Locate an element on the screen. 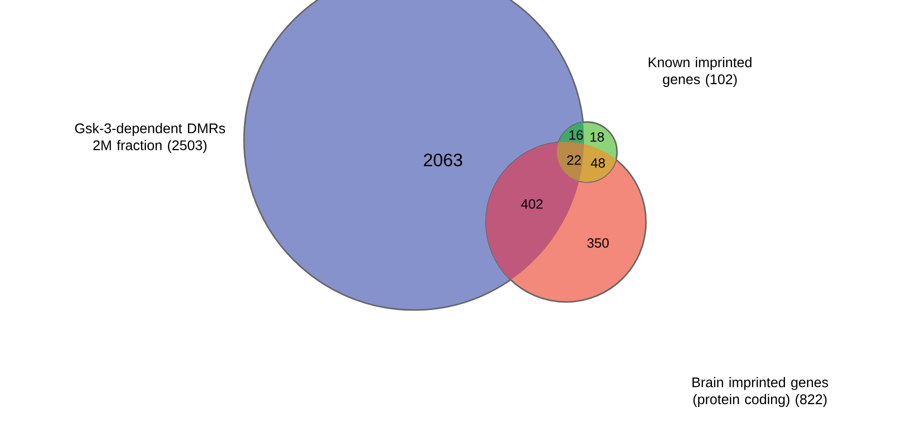  data-label: 16 is located at coordinates (576, 135).